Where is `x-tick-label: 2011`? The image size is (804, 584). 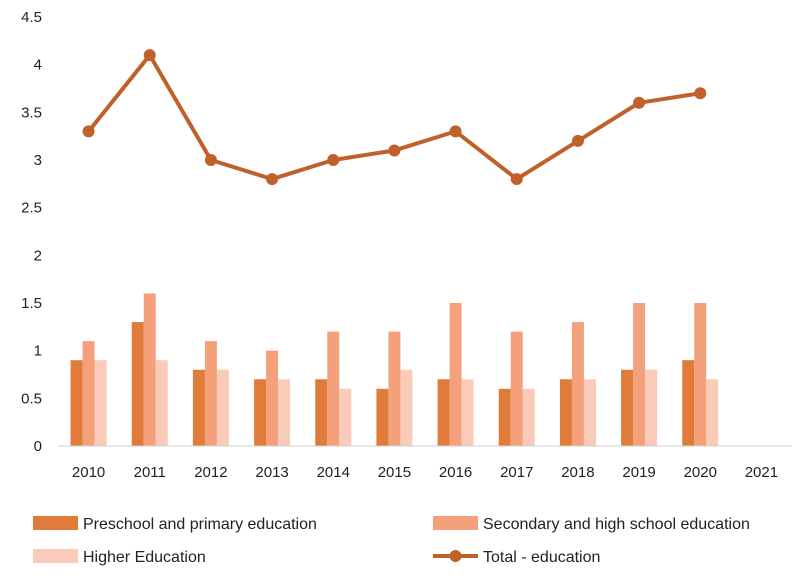 x-tick-label: 2011 is located at coordinates (150, 472).